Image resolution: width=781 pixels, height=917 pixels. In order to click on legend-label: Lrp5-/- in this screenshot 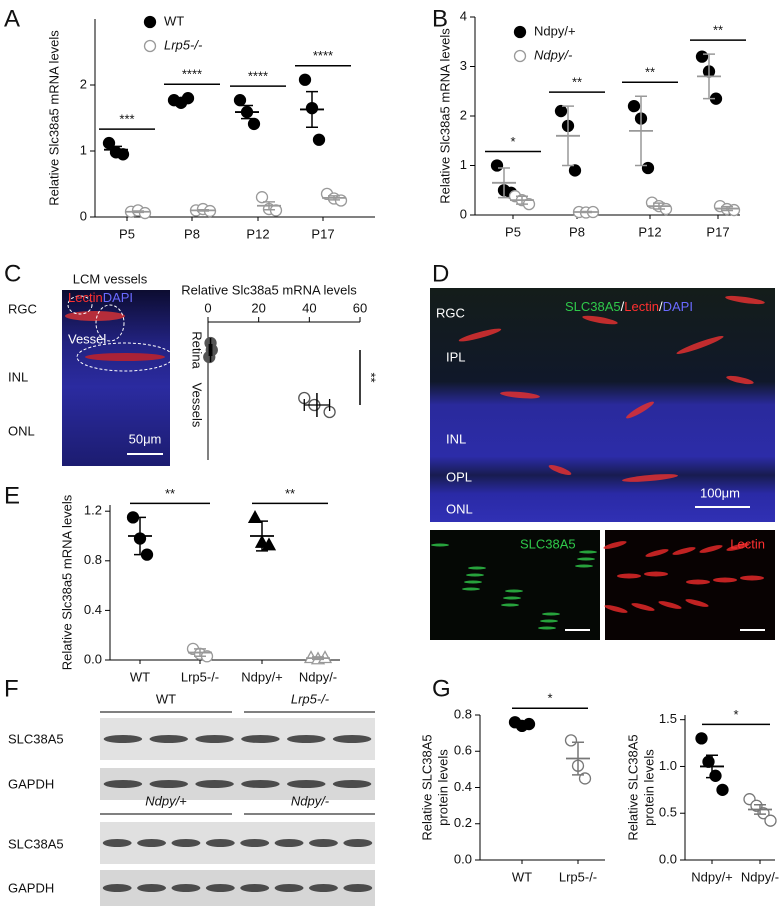, I will do `click(183, 44)`.